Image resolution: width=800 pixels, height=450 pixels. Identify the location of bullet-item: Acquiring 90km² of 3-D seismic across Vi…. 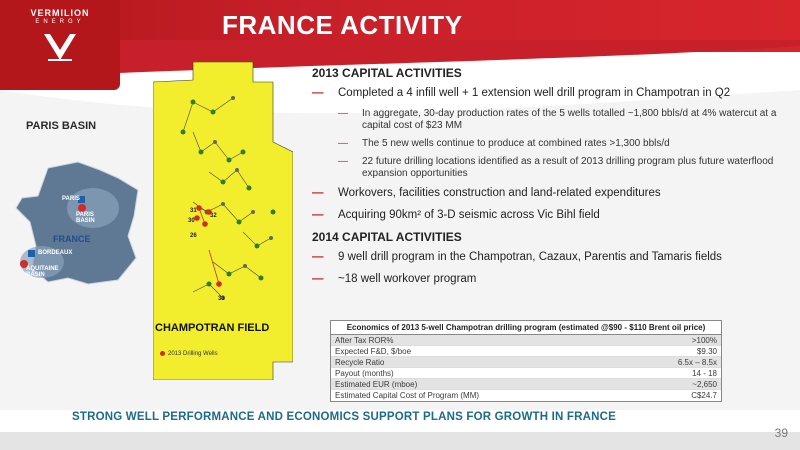
(547, 215).